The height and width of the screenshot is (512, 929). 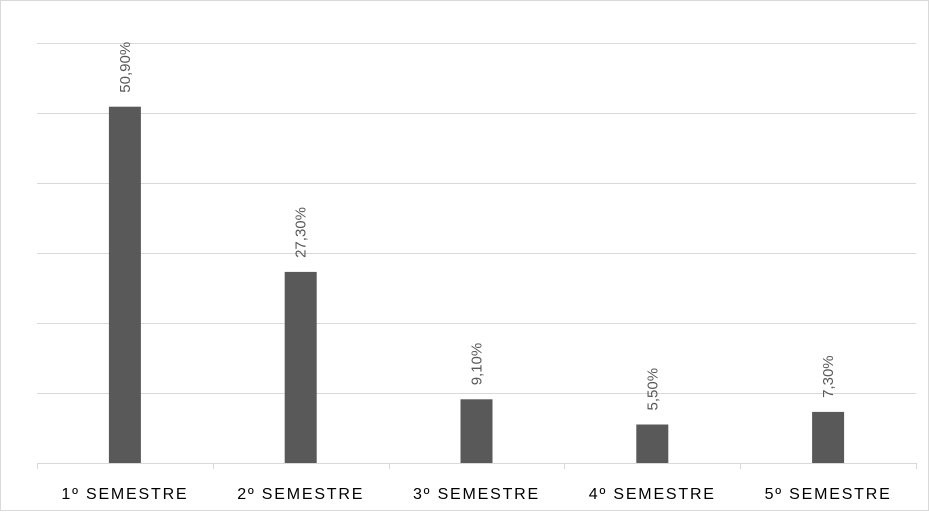 I want to click on x-axis, so click(x=477, y=466).